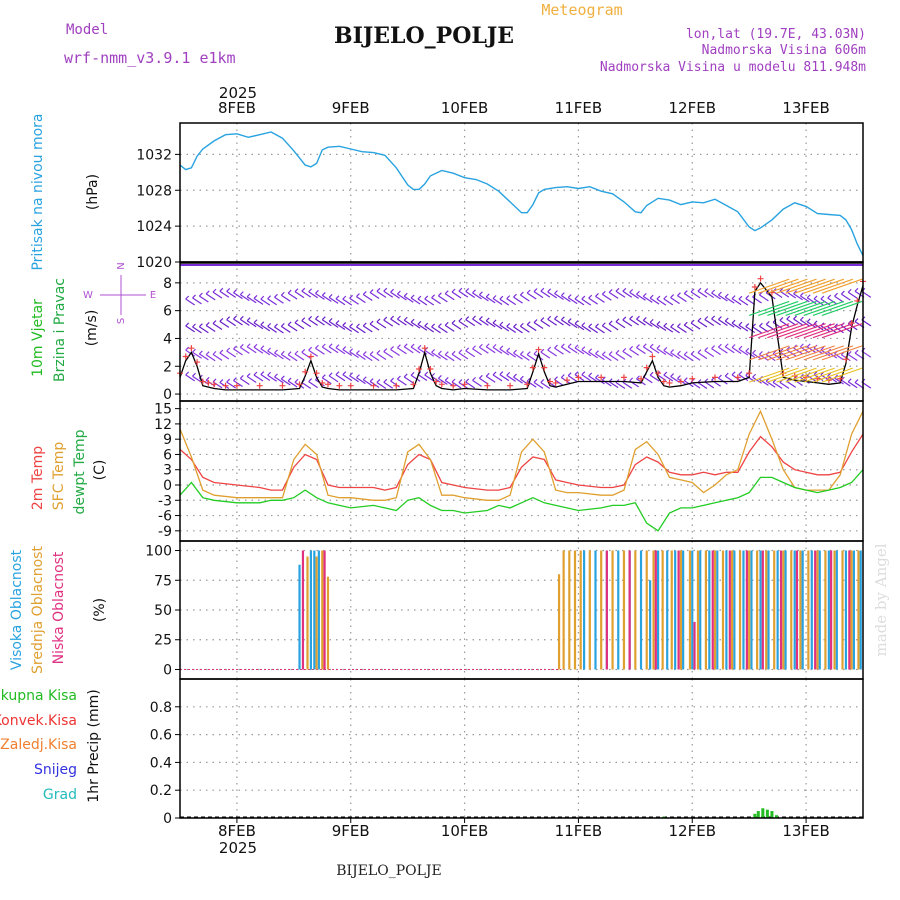 The height and width of the screenshot is (900, 900). Describe the element at coordinates (158, 552) in the screenshot. I see `cloud-ytick-label: 100` at that location.